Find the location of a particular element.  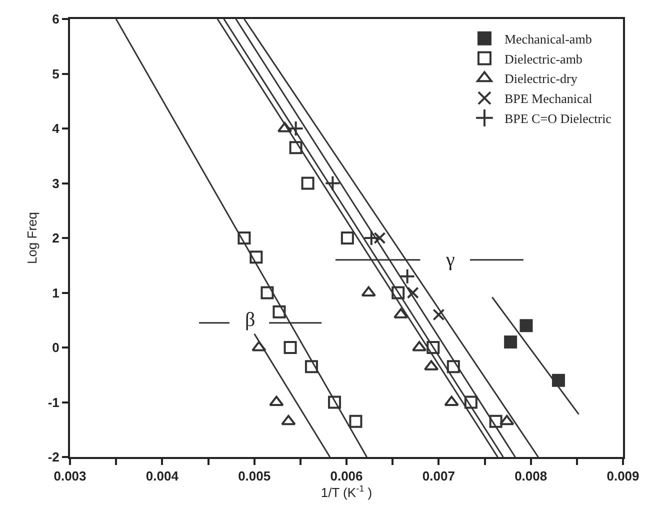

legend-label: BPE C=O Dielectric is located at coordinates (558, 118).